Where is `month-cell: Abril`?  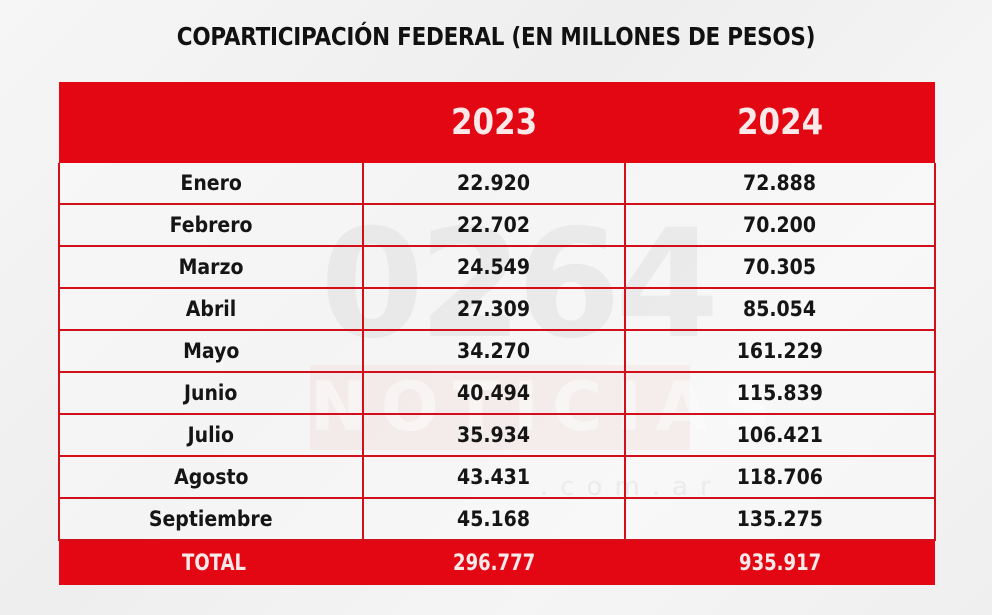
month-cell: Abril is located at coordinates (211, 309).